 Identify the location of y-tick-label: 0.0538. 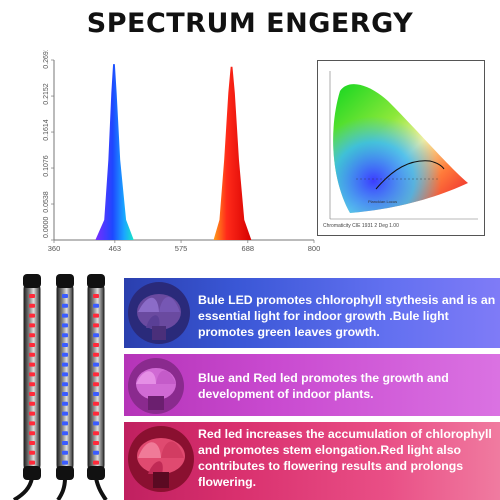
(46, 202).